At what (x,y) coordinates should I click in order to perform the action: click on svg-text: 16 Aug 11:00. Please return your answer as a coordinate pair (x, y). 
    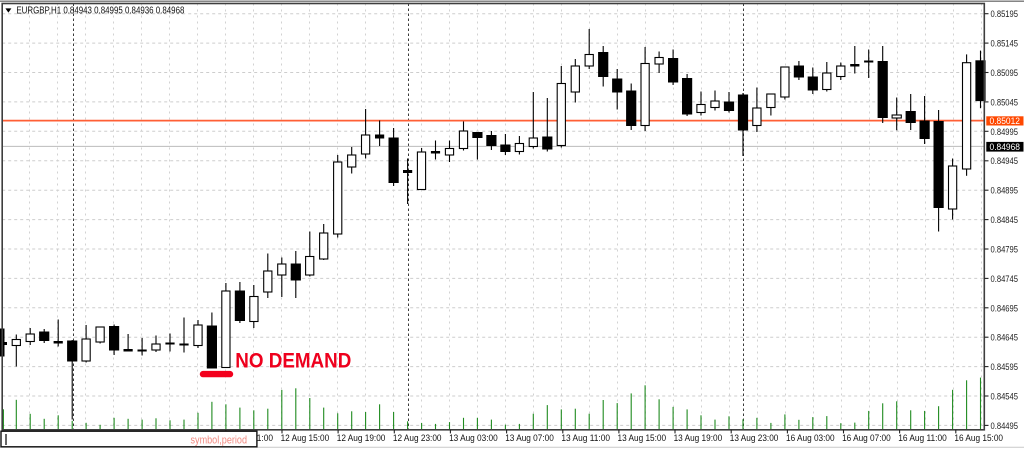
    Looking at the image, I should click on (922, 437).